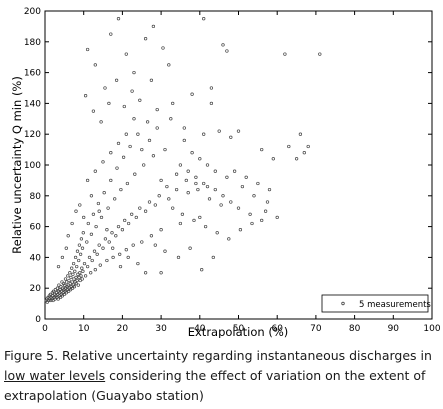  I want to click on y-tick-label: 80, so click(36, 197).